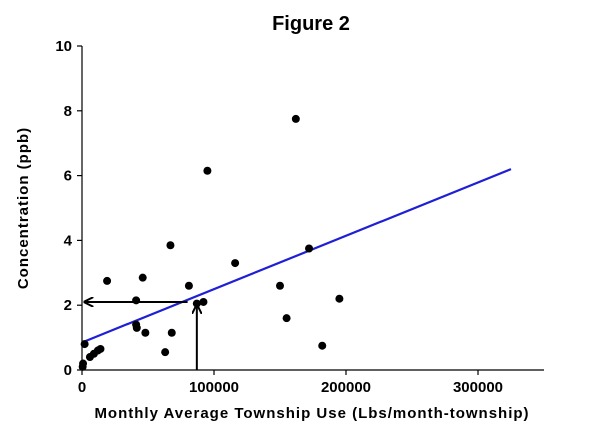 Image resolution: width=600 pixels, height=431 pixels. Describe the element at coordinates (68, 305) in the screenshot. I see `y-tick-label: 2` at that location.